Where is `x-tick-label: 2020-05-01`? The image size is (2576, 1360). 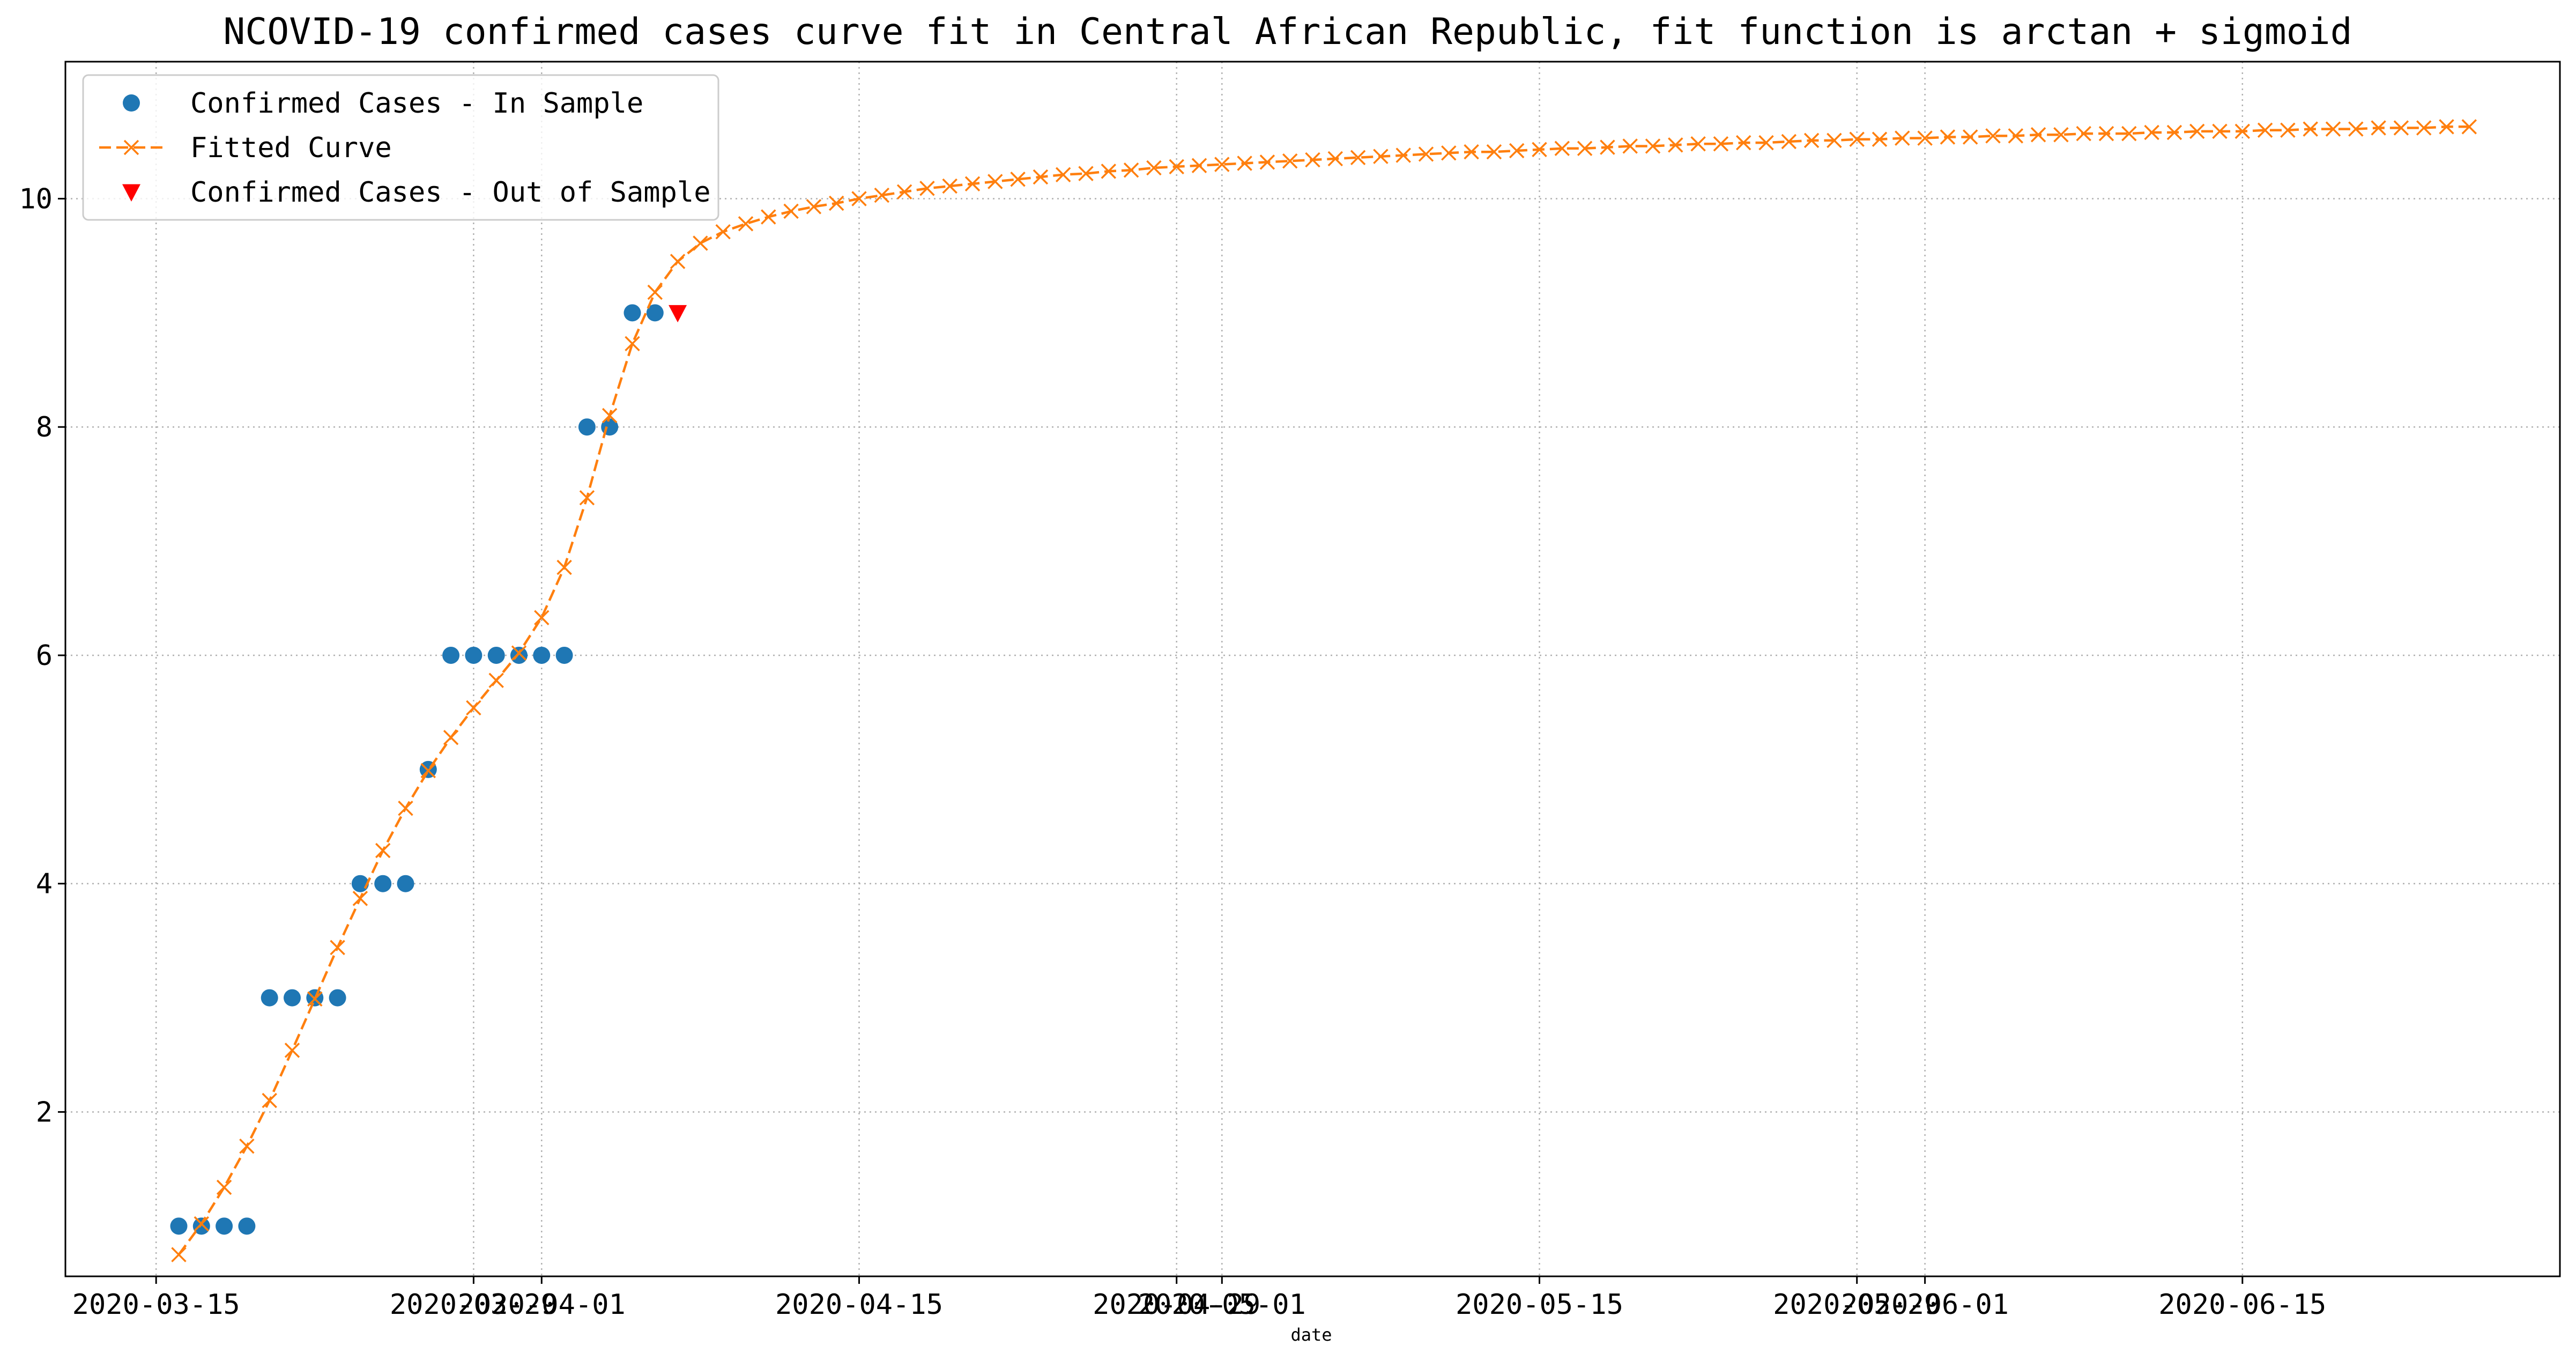
x-tick-label: 2020-05-01 is located at coordinates (1222, 1305).